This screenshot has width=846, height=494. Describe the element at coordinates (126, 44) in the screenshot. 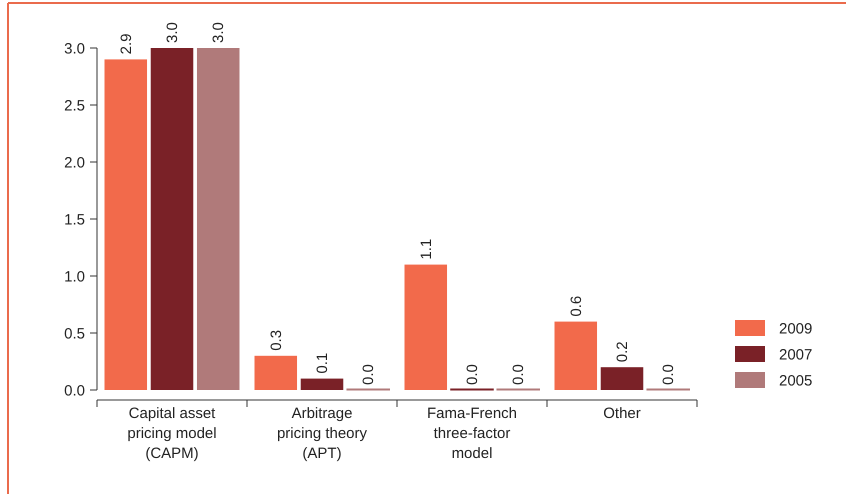

I see `data-label: 2.9` at that location.